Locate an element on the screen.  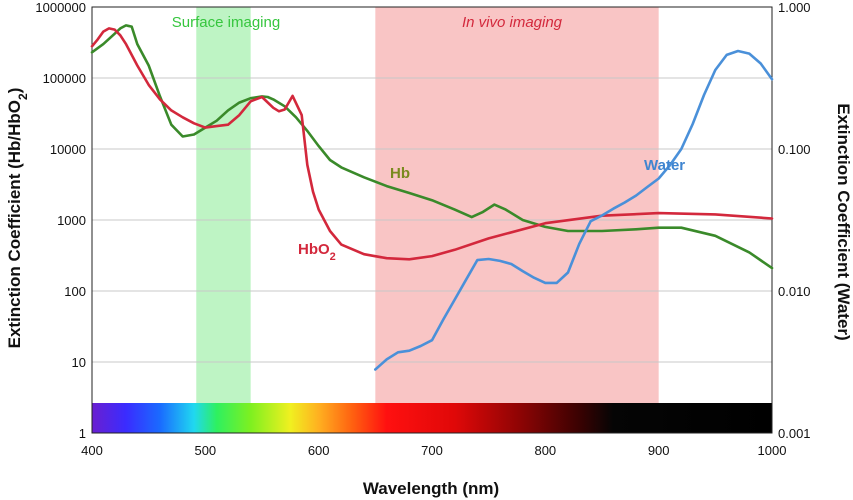
y-left-tick-1000000: 1000000 is located at coordinates (60, 7).